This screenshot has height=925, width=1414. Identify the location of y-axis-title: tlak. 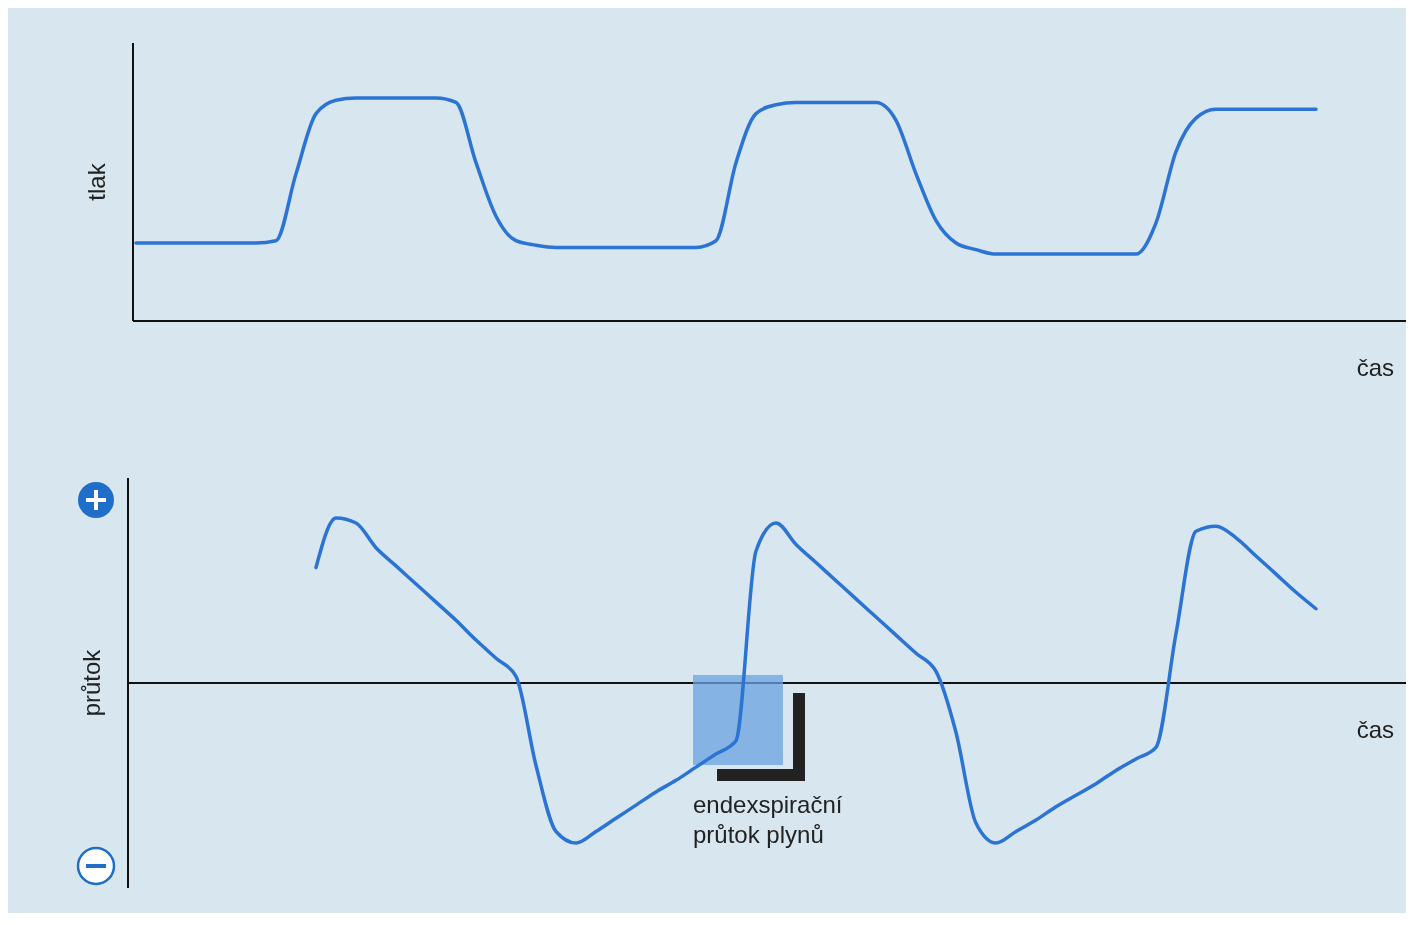
(96, 181).